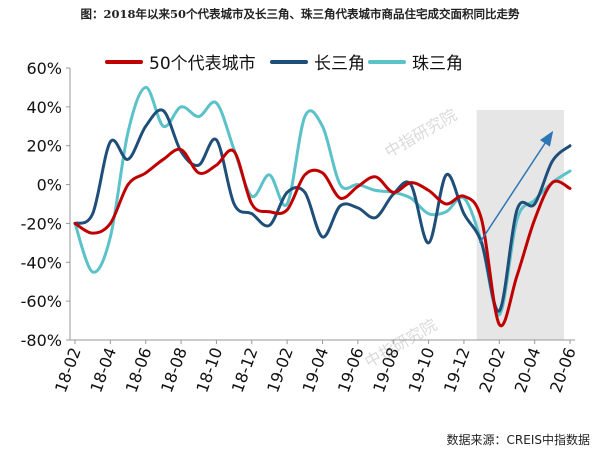 This screenshot has height=458, width=600. What do you see at coordinates (103, 370) in the screenshot?
I see `x-tick-label: 18-04` at bounding box center [103, 370].